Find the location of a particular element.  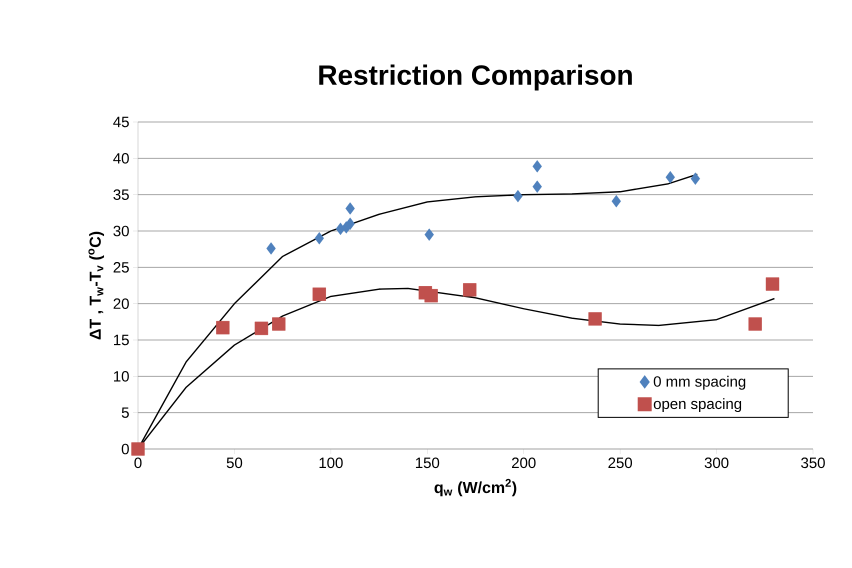

legend-label: open spacing is located at coordinates (698, 405).